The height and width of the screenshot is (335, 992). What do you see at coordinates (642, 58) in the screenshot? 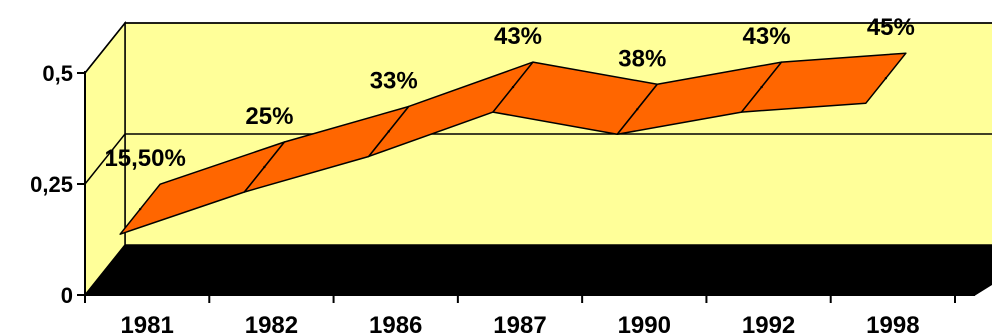
I see `data-label-1990: 38%` at bounding box center [642, 58].